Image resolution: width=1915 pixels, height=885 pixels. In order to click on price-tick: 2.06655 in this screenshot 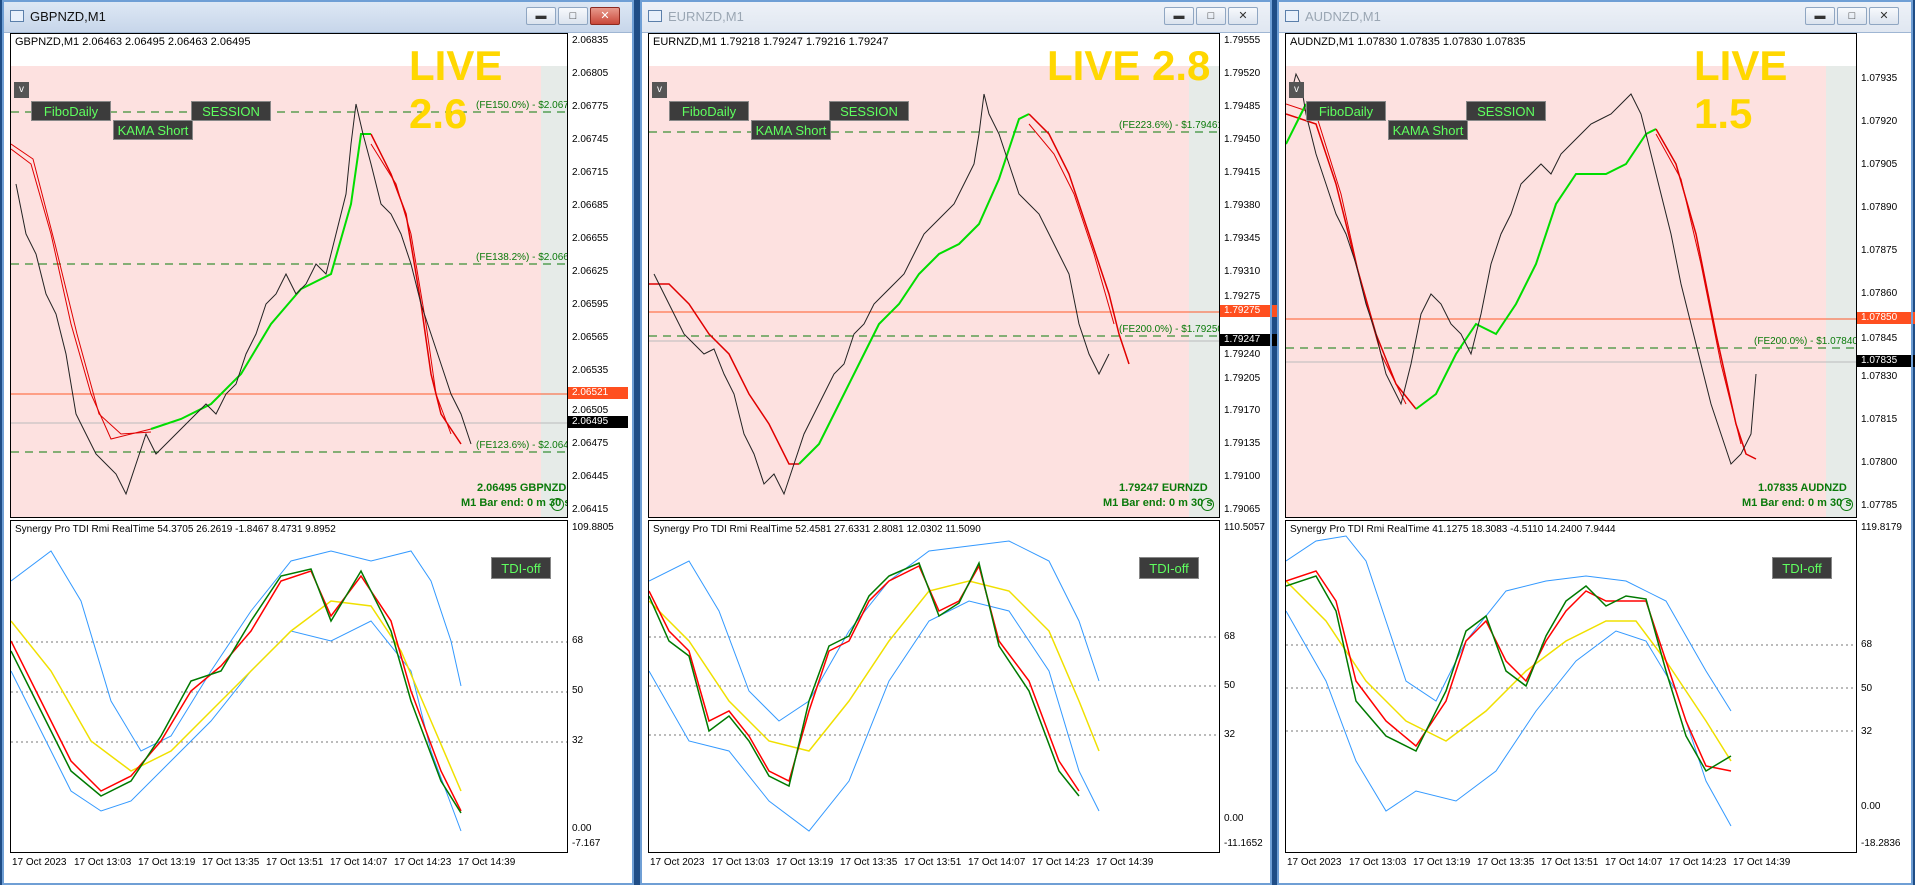, I will do `click(590, 238)`.